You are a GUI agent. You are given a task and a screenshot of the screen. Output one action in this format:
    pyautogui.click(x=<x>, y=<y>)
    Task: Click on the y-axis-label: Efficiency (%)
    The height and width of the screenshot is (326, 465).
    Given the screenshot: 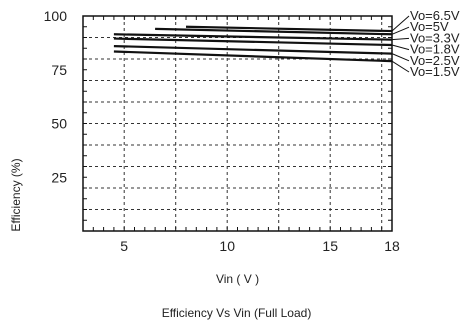 What is the action you would take?
    pyautogui.click(x=16, y=194)
    